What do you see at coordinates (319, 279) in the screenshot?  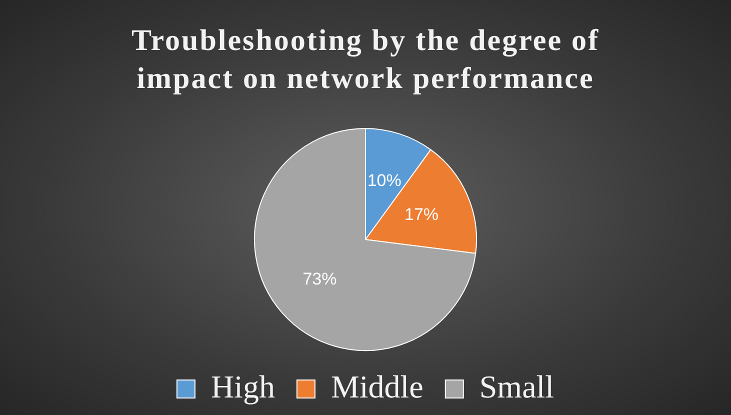 I see `data-label: 73%` at bounding box center [319, 279].